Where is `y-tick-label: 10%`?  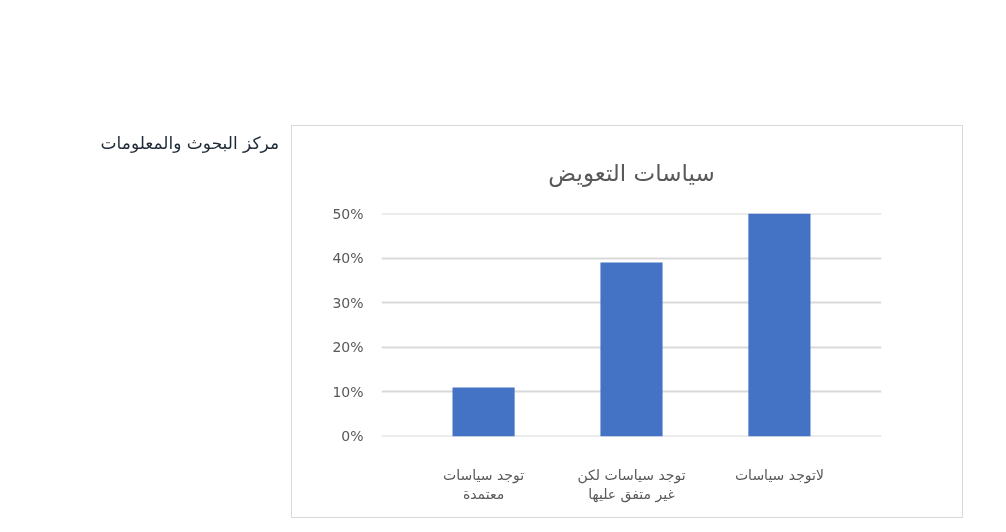 y-tick-label: 10% is located at coordinates (348, 391).